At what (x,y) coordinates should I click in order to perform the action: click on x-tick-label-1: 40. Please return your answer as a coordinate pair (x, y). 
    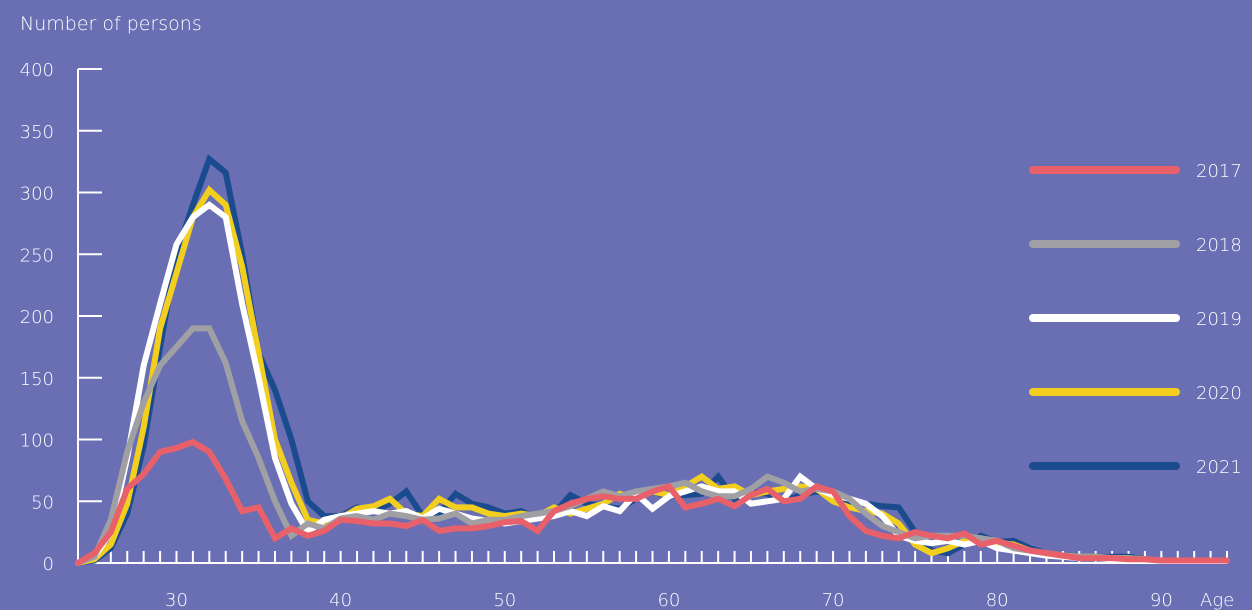
    Looking at the image, I should click on (340, 600).